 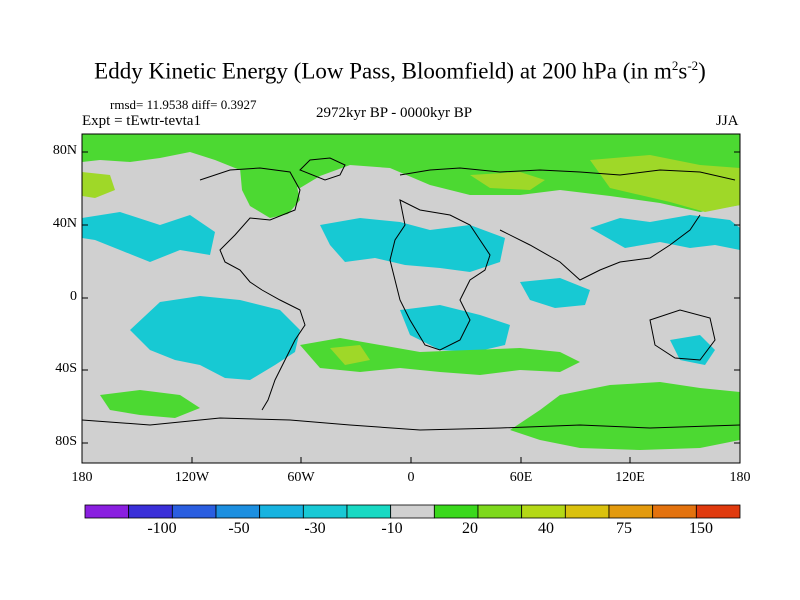 What do you see at coordinates (141, 121) in the screenshot?
I see `experiment-label: Expt = tEwtr-tevta1` at bounding box center [141, 121].